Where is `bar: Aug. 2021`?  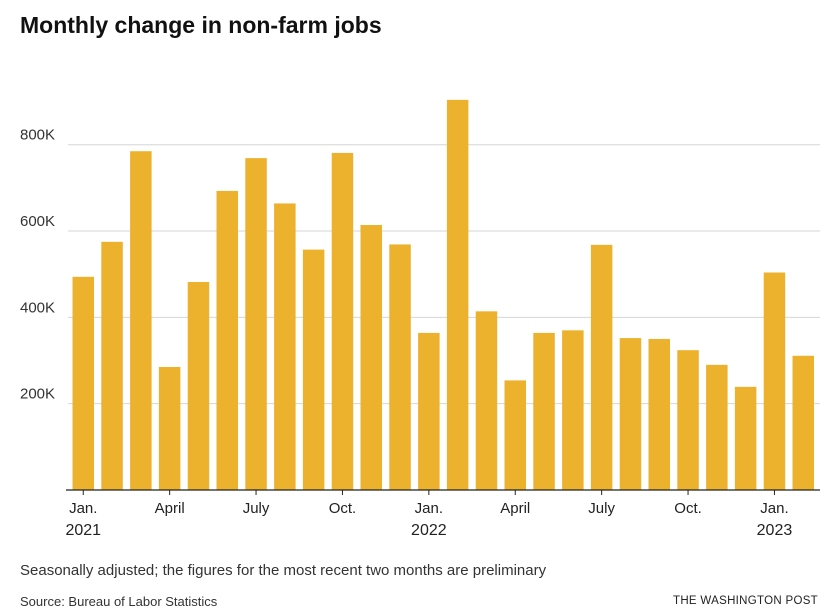
bar: Aug. 2021 is located at coordinates (285, 346).